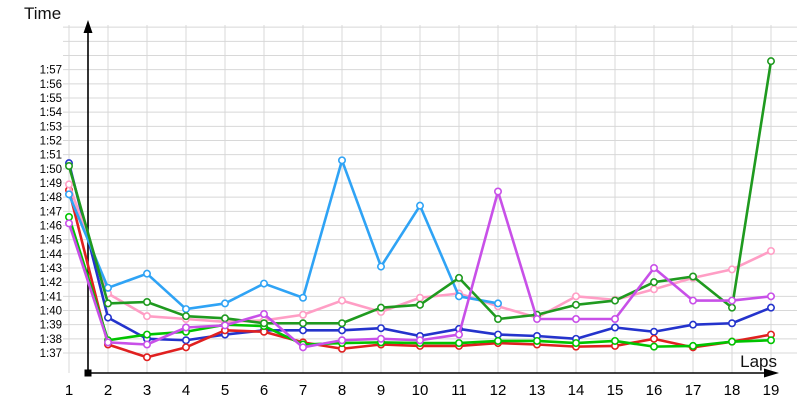 This screenshot has height=400, width=800. What do you see at coordinates (186, 390) in the screenshot?
I see `x-tick-label: 4` at bounding box center [186, 390].